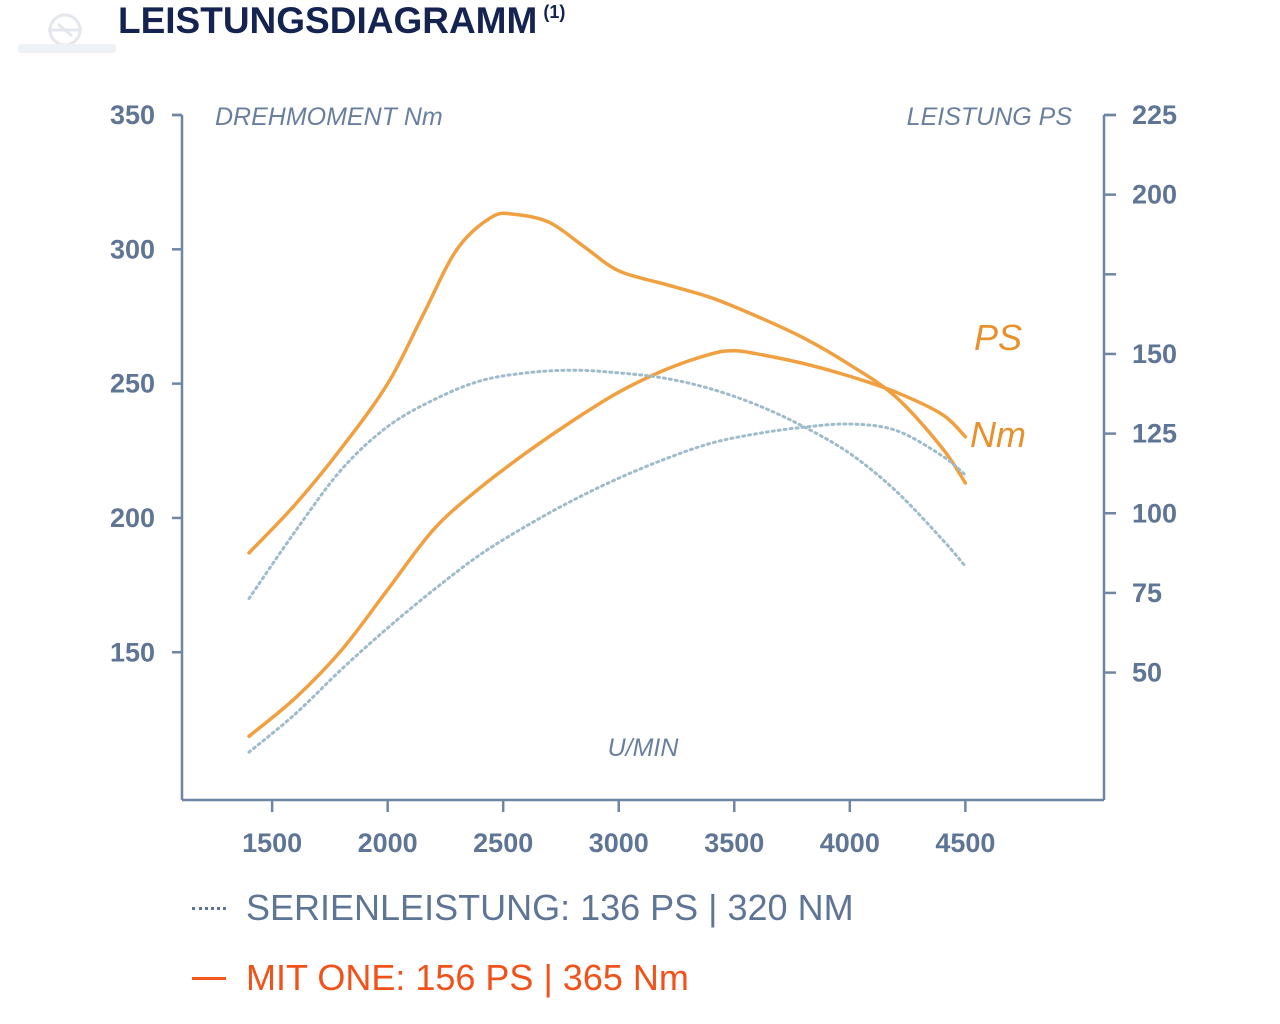  Describe the element at coordinates (554, 12) in the screenshot. I see `title-footnote: (1)` at that location.